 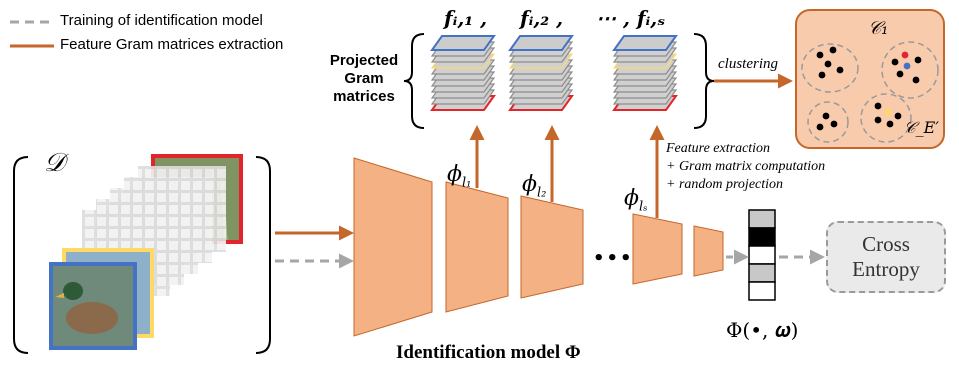 I want to click on projected-left-brace, so click(x=414, y=81).